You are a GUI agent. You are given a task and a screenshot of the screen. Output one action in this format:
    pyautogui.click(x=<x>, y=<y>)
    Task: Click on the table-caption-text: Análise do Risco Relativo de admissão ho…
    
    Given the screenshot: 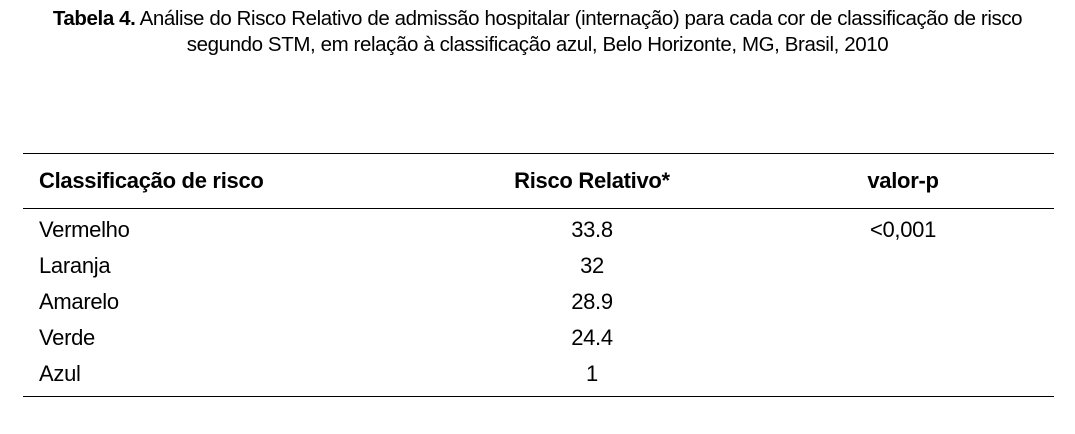 What is the action you would take?
    pyautogui.click(x=581, y=31)
    